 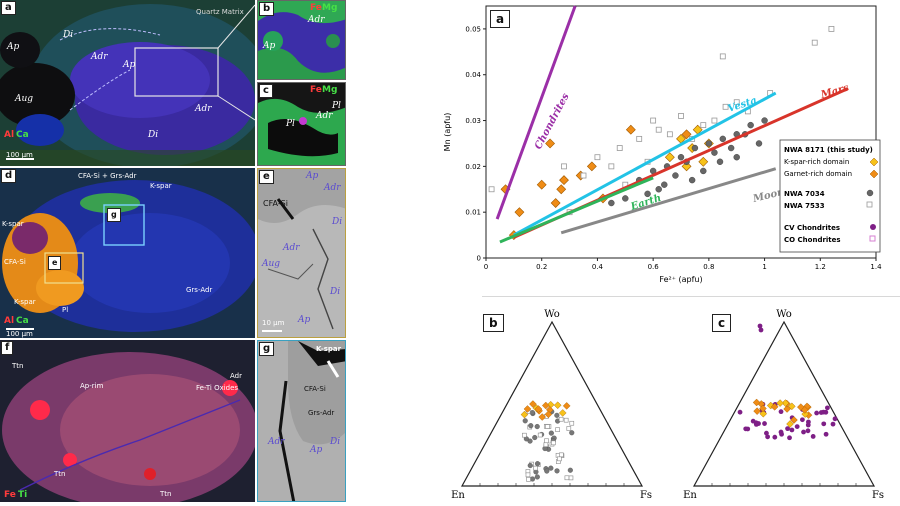 What do you see at coordinates (690, 495) in the screenshot?
I see `ternary-c-apex-left: En` at bounding box center [690, 495].